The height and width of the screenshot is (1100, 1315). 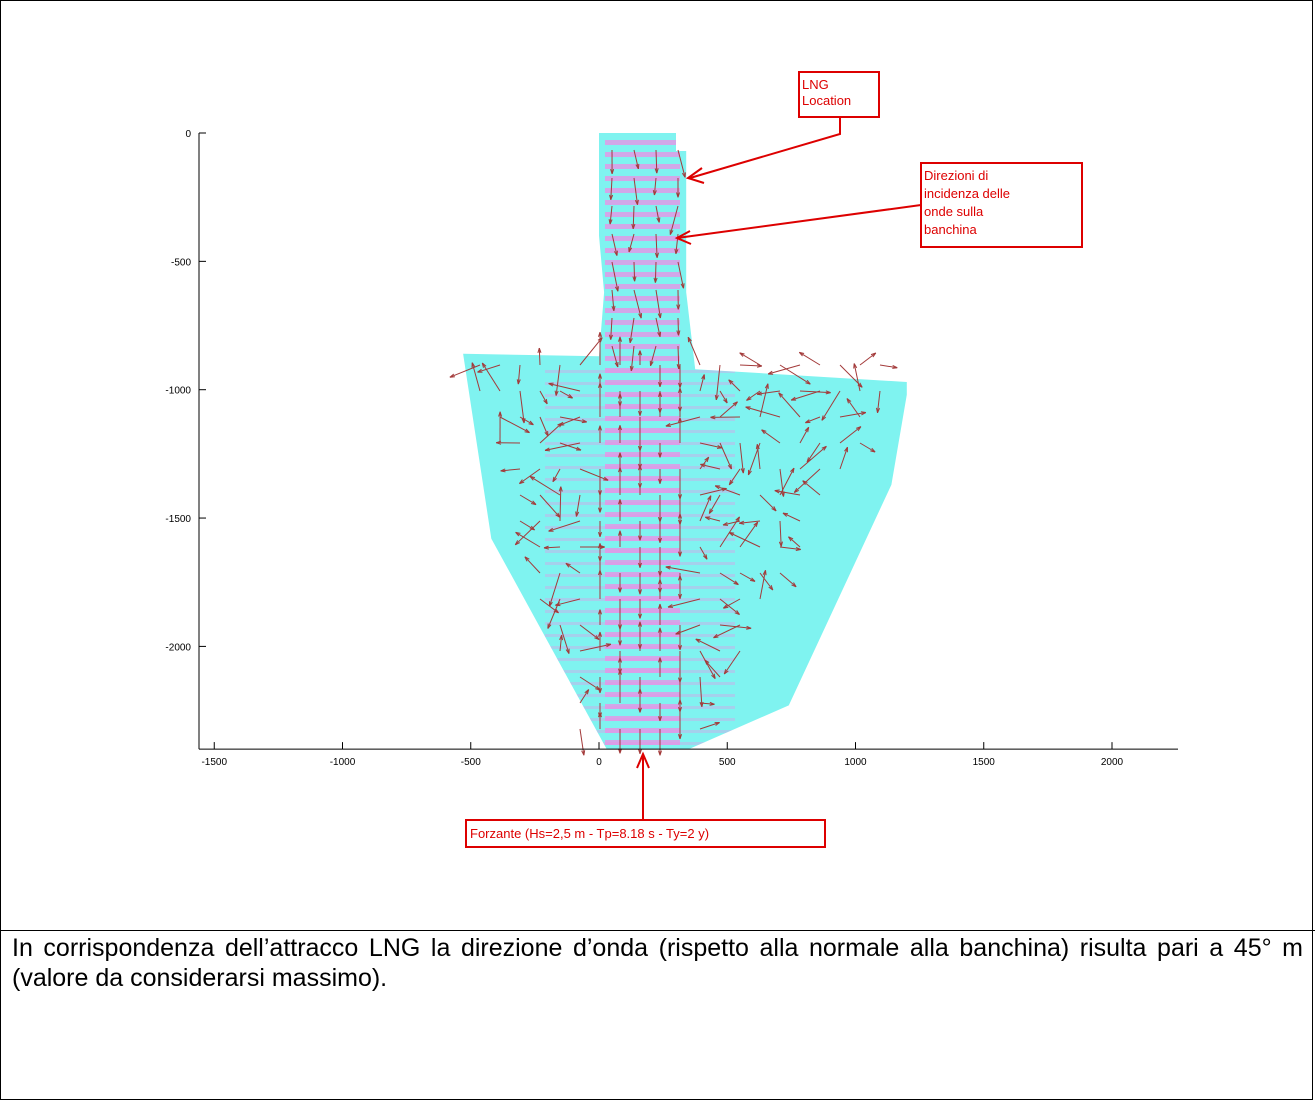 I want to click on x-tick-label: -1000, so click(x=343, y=762).